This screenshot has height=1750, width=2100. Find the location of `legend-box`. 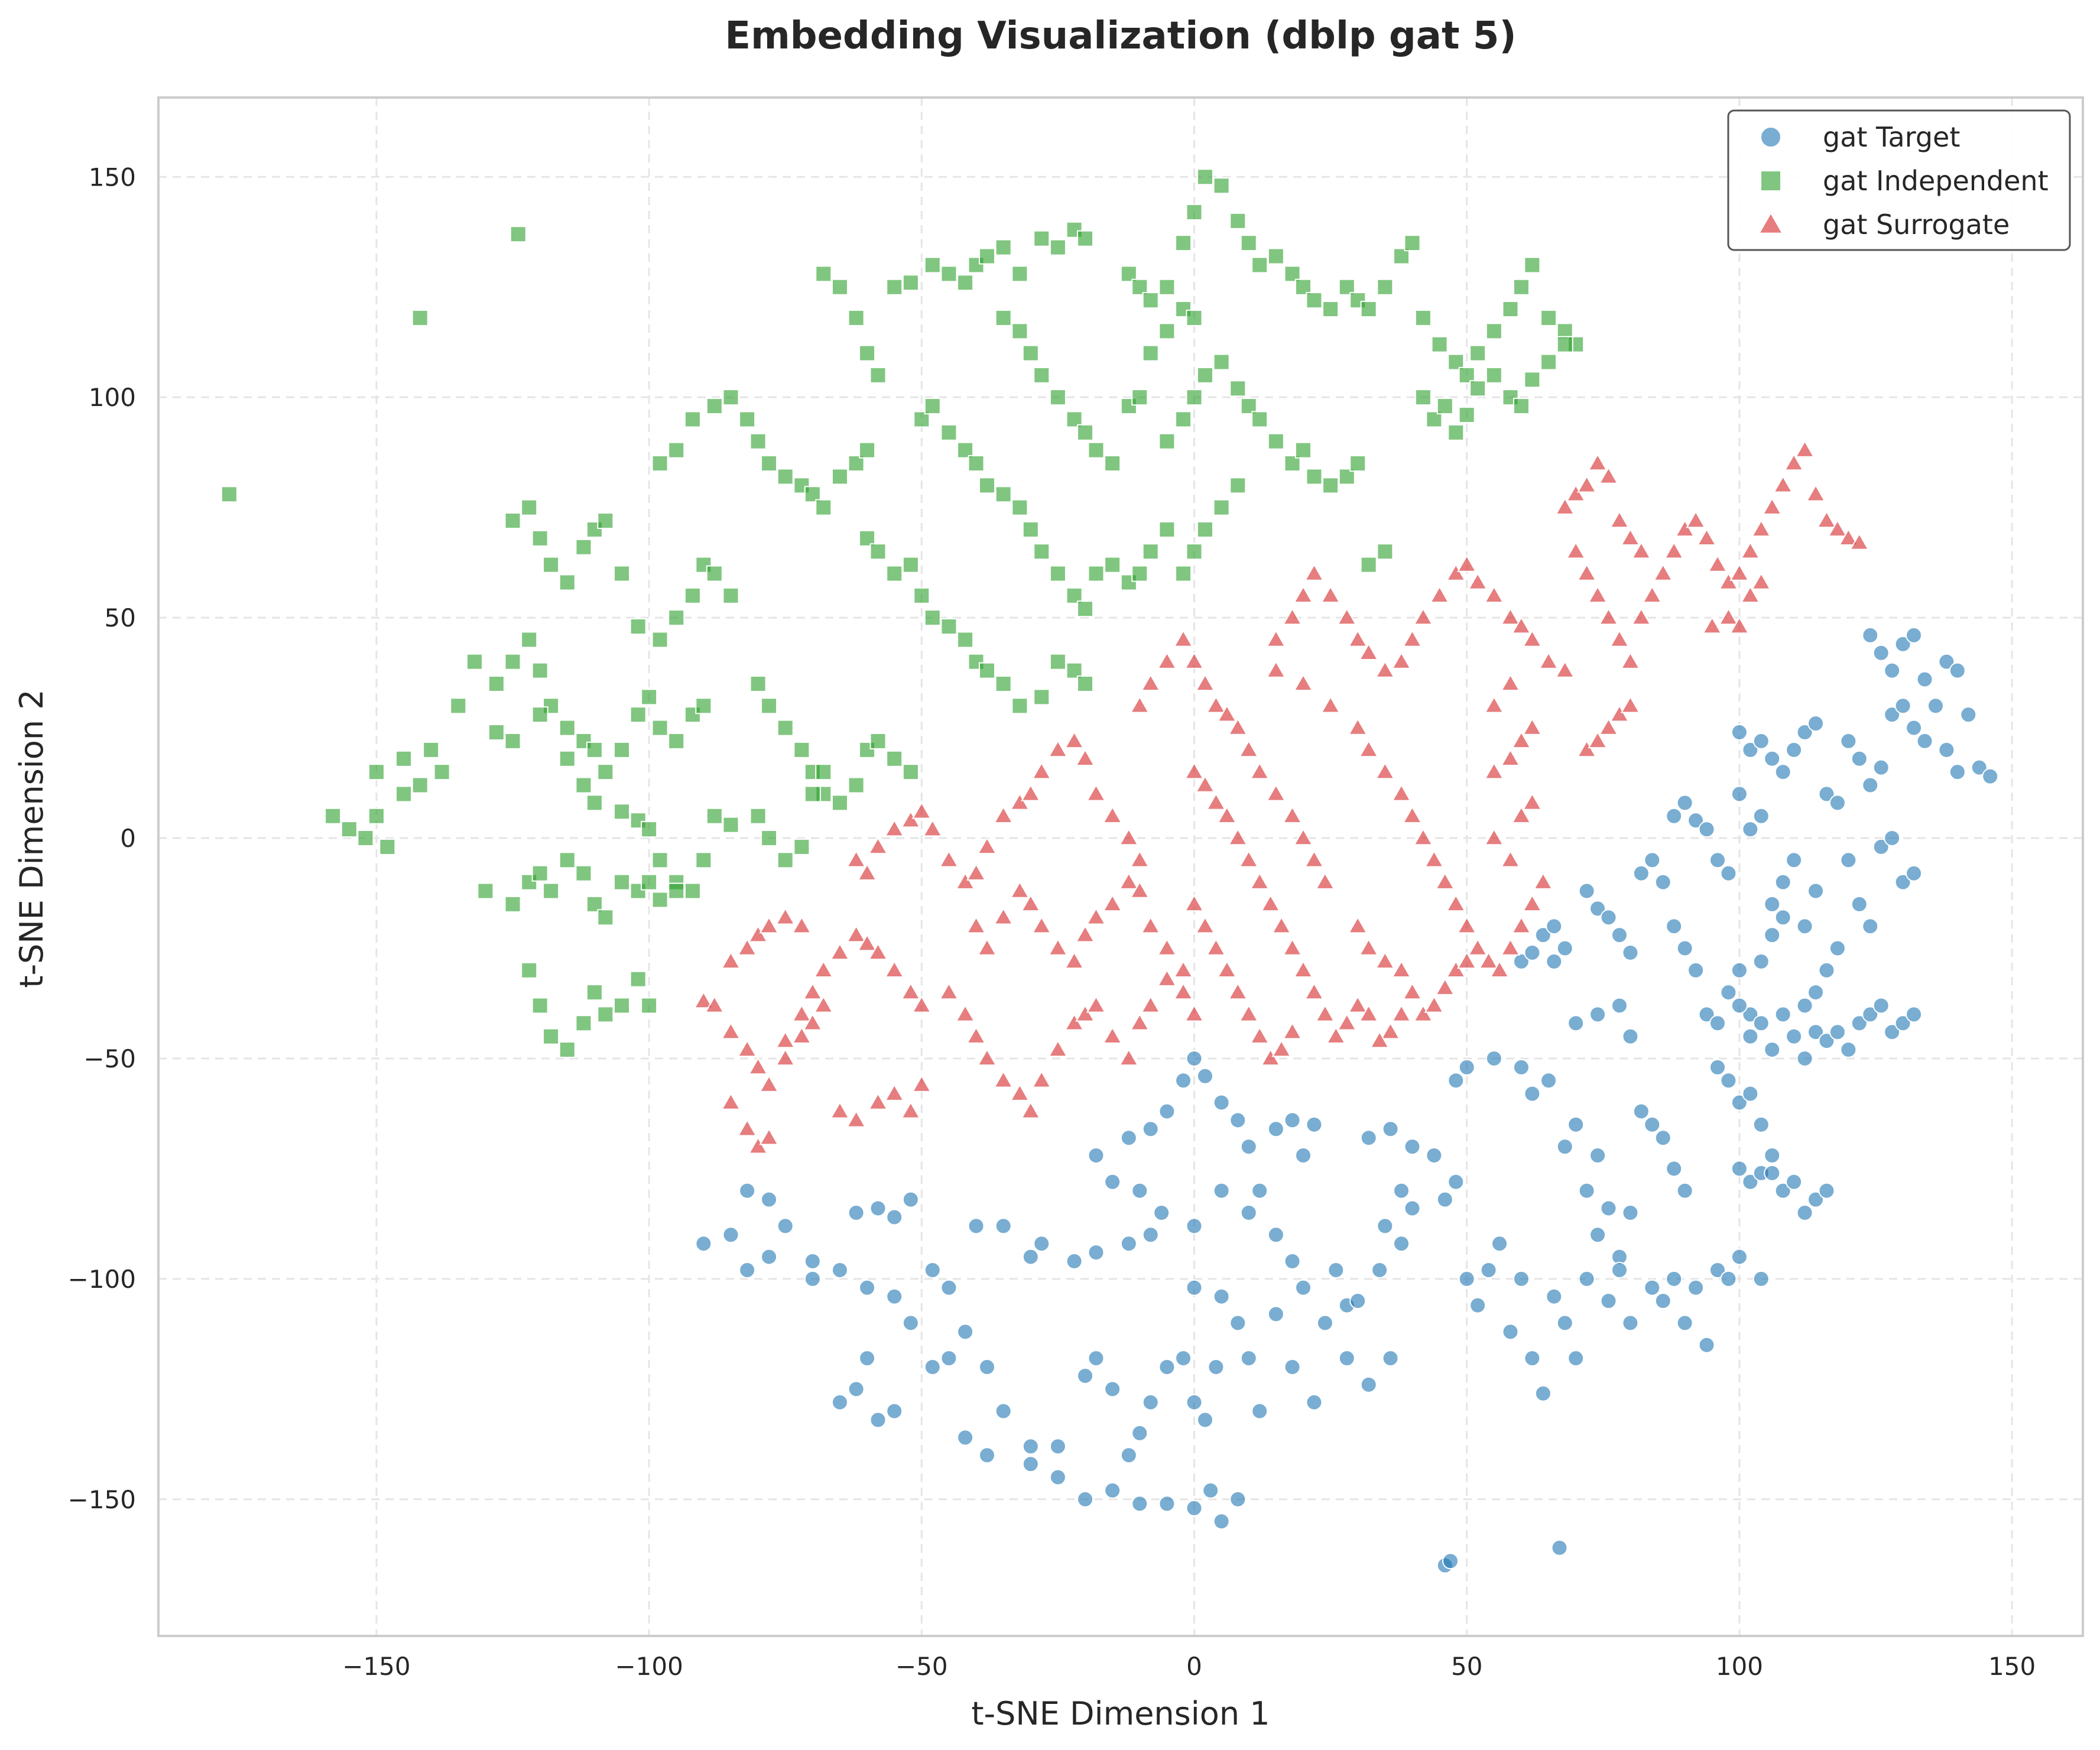

legend-box is located at coordinates (1899, 180).